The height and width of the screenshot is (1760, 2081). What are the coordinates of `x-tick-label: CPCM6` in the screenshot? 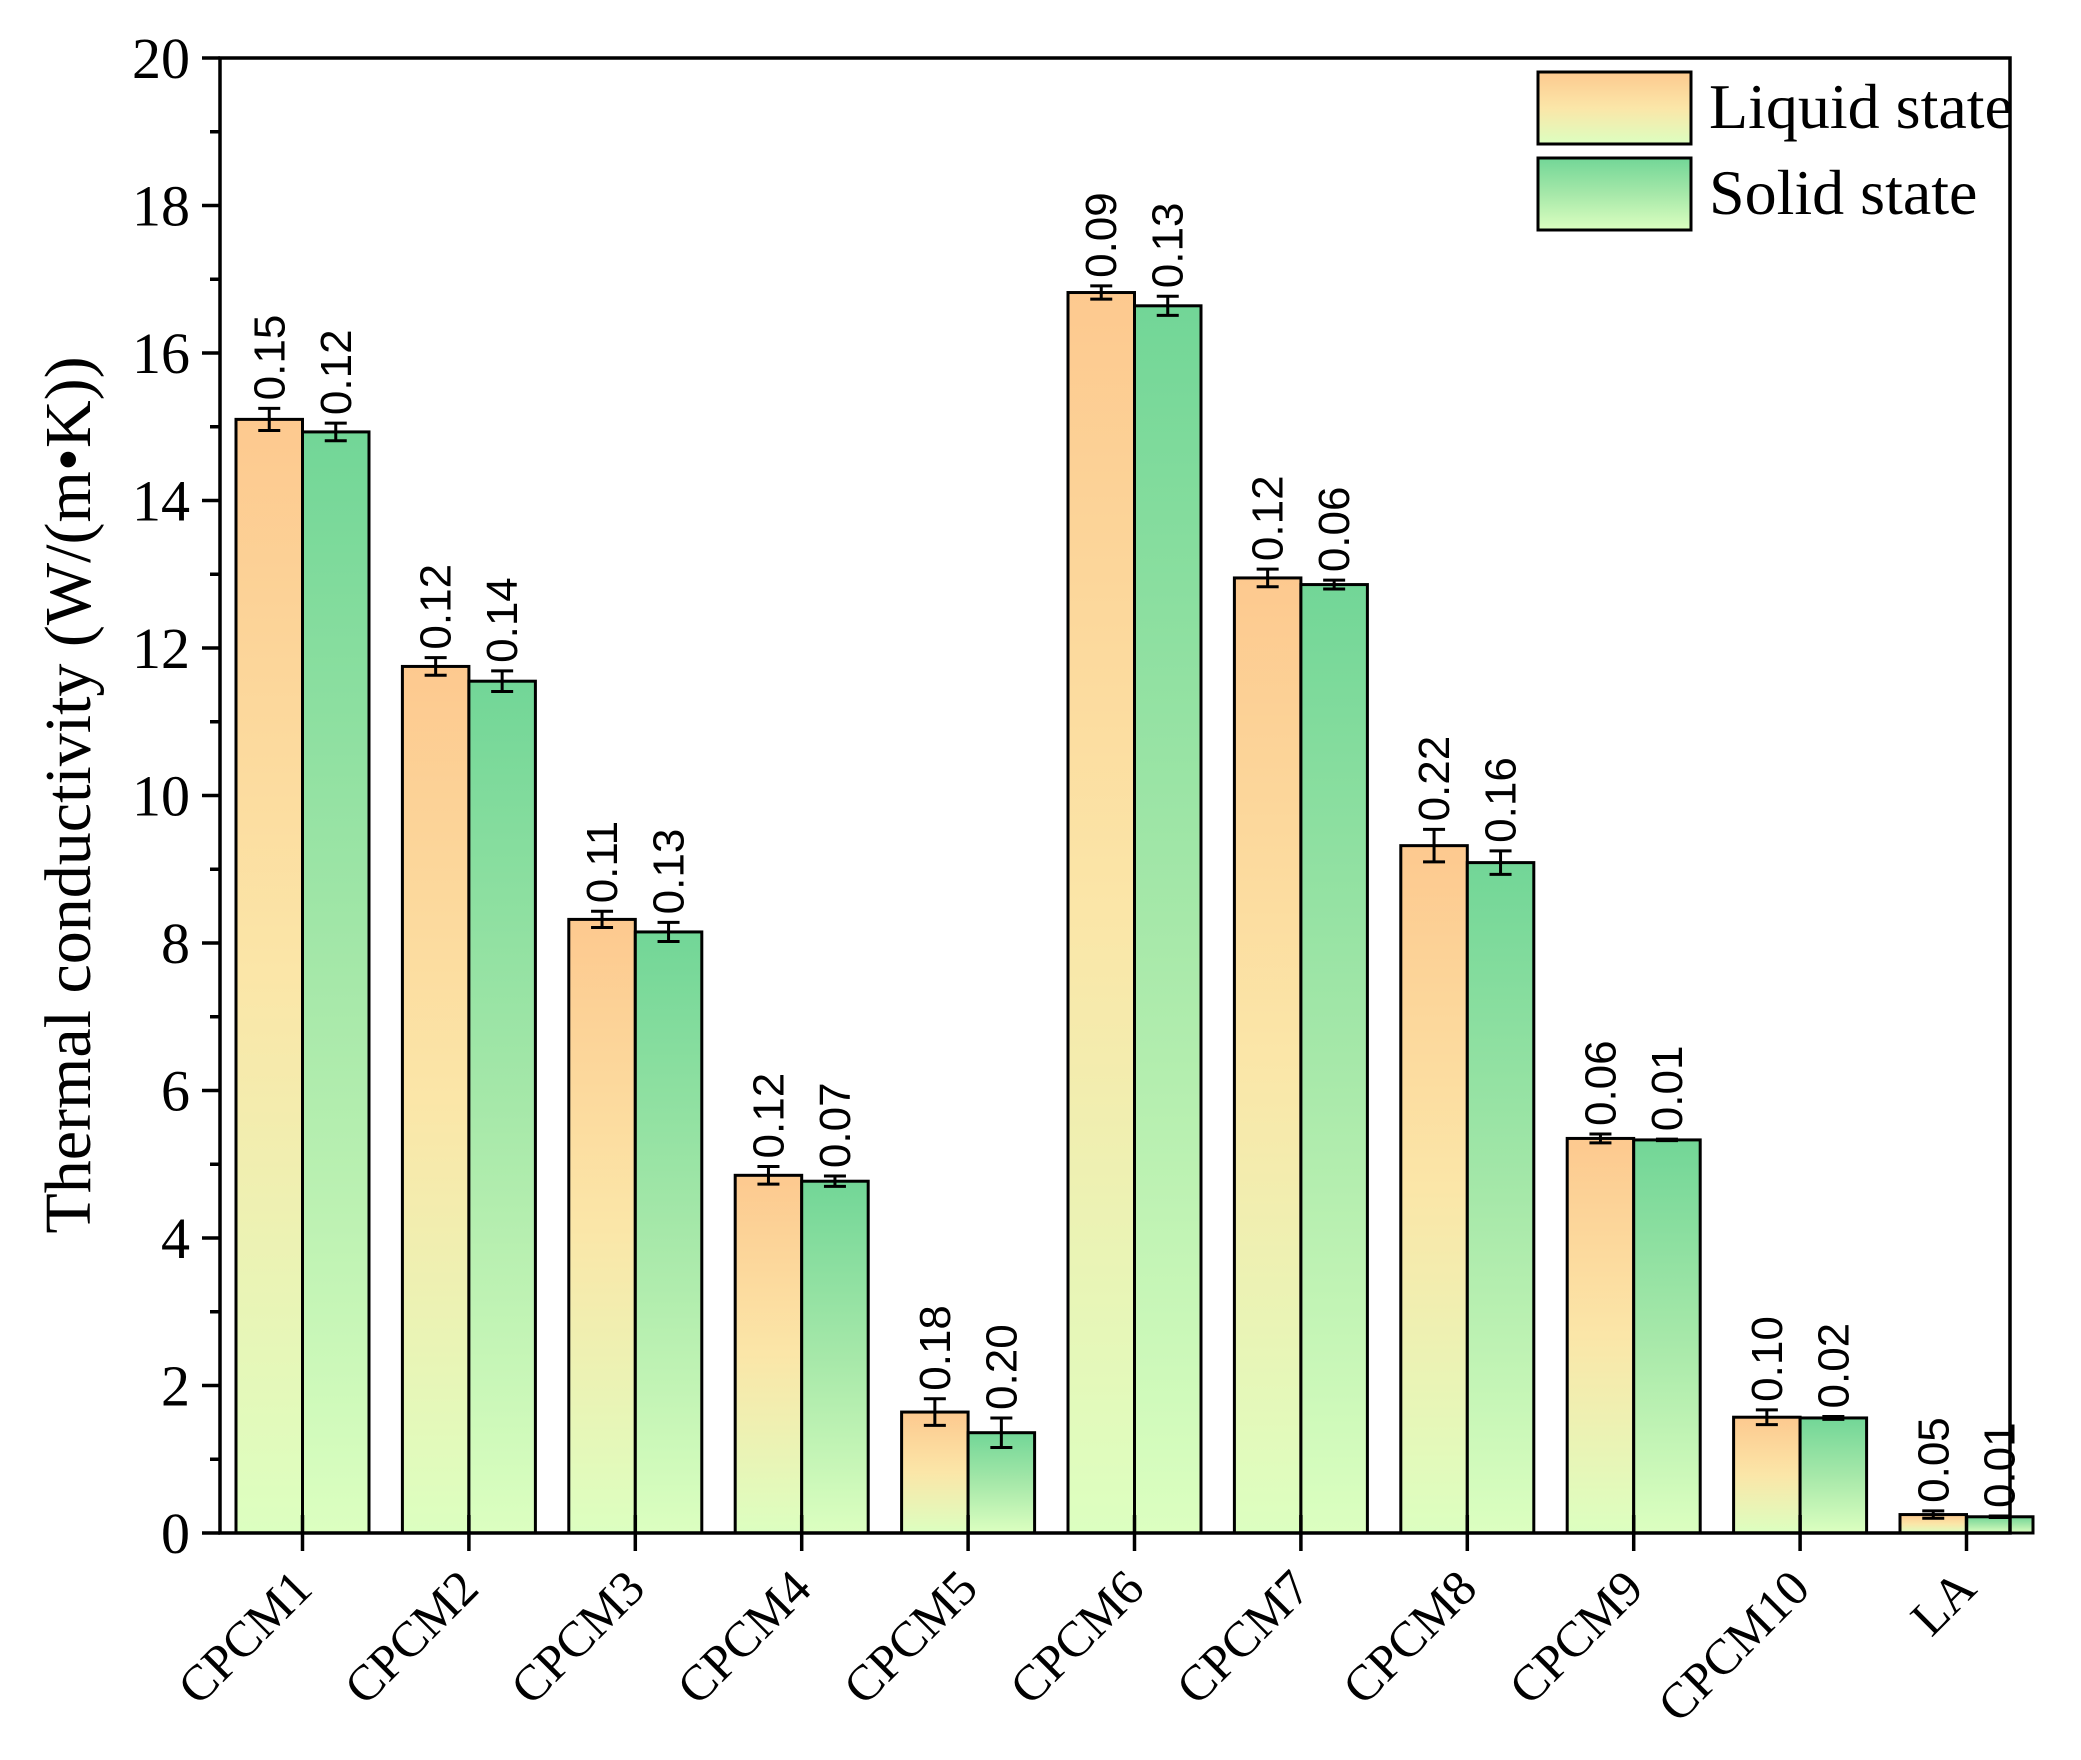 It's located at (1077, 1637).